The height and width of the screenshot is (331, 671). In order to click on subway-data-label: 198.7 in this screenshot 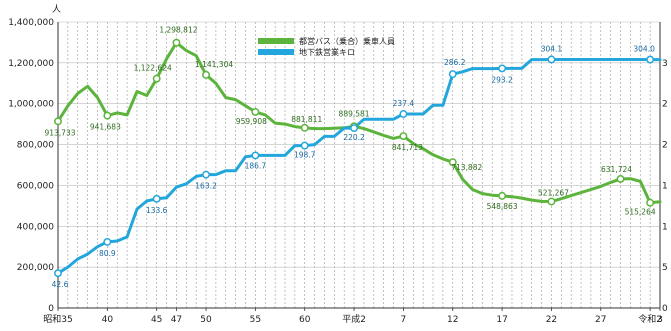, I will do `click(305, 155)`.